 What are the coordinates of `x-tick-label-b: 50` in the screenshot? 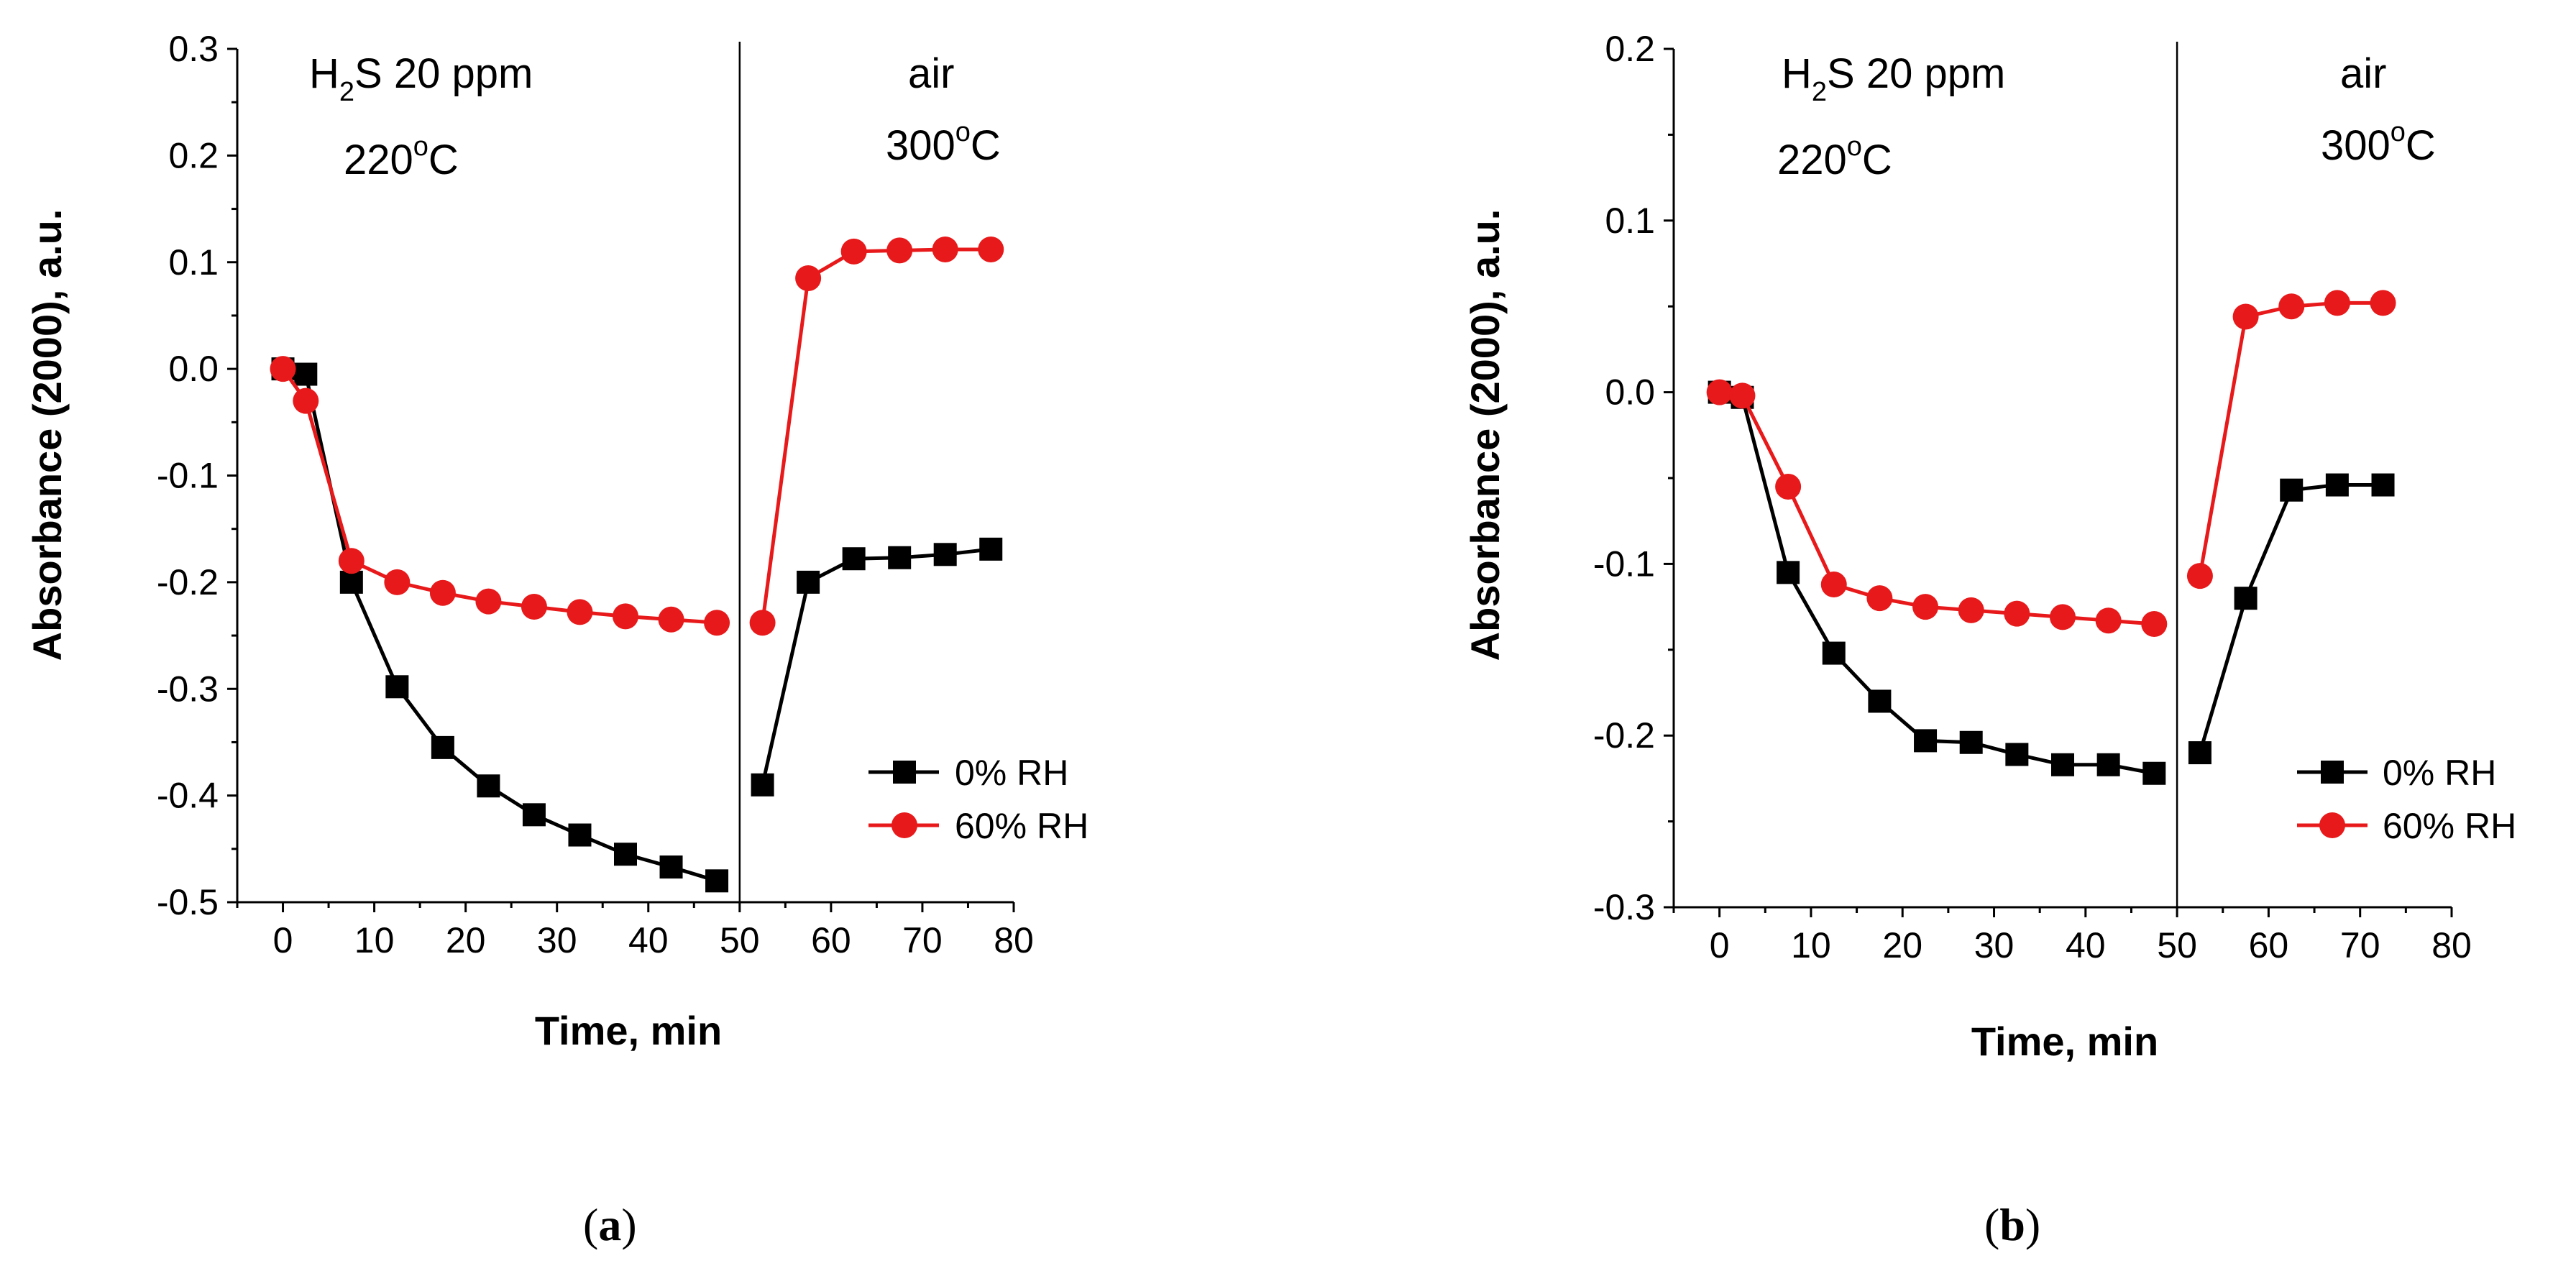 It's located at (2177, 945).